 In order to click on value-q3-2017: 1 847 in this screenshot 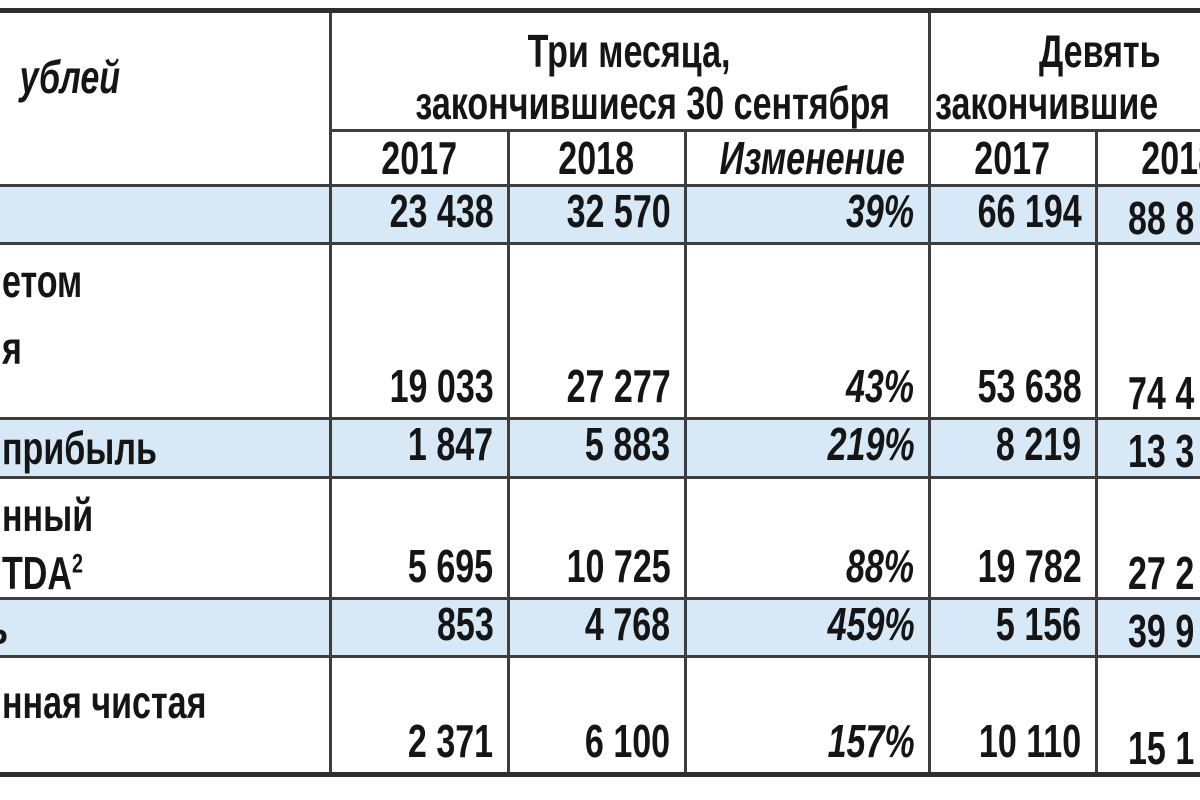, I will do `click(419, 448)`.